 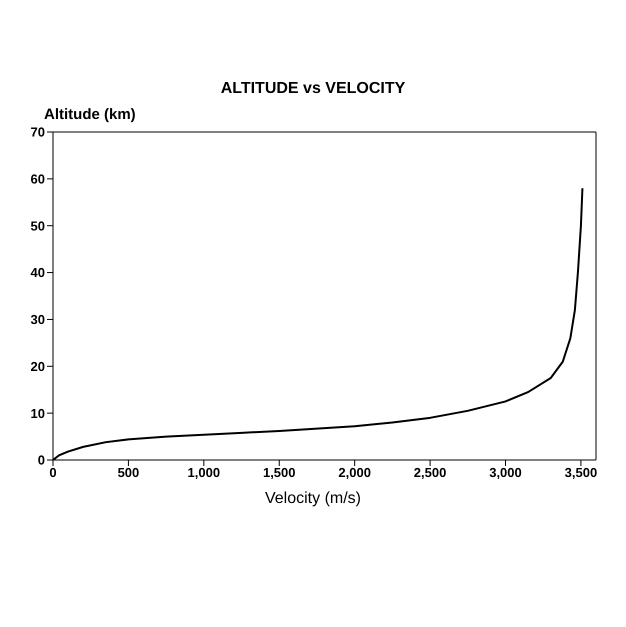 I want to click on chart-title: ALTITUDE vs VELOCITY, so click(x=313, y=89).